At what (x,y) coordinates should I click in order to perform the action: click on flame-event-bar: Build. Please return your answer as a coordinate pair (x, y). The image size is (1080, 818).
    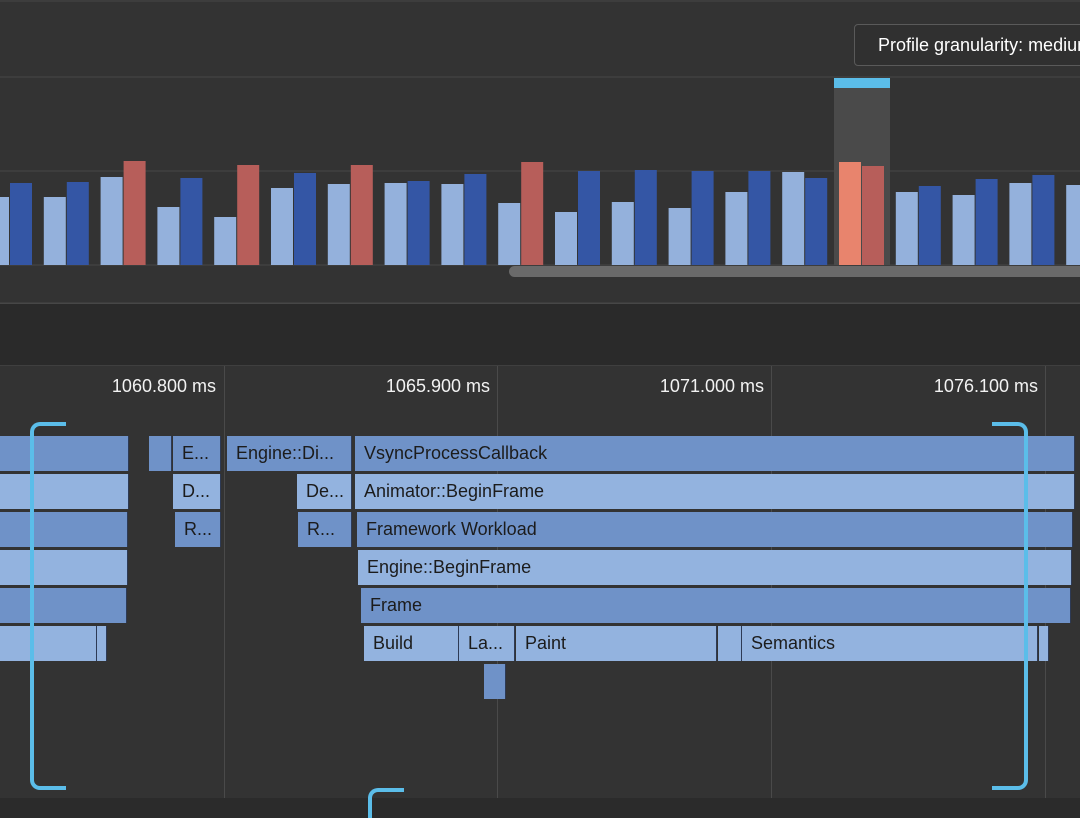
    Looking at the image, I should click on (411, 643).